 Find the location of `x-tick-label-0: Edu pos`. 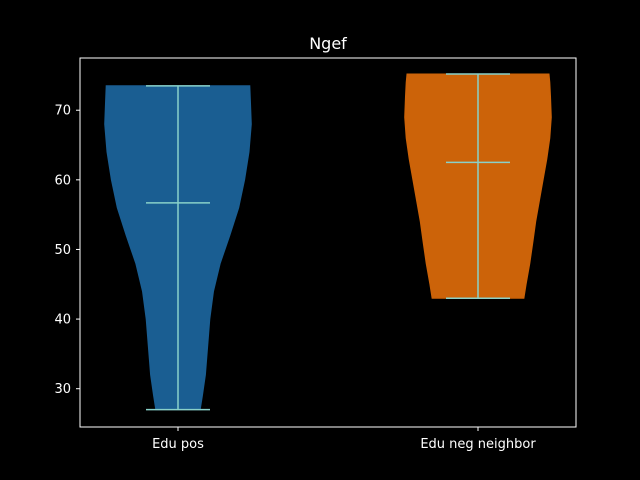

x-tick-label-0: Edu pos is located at coordinates (178, 444).